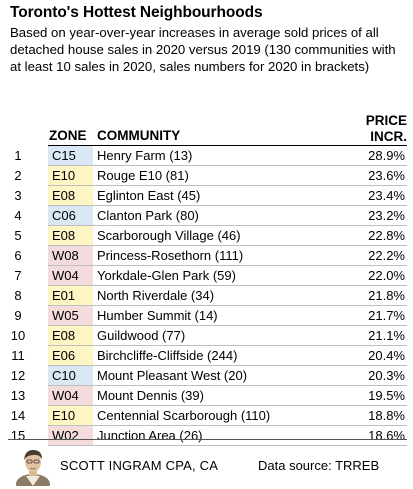 This screenshot has height=489, width=413. I want to click on row-price-increase: 20.3%, so click(386, 375).